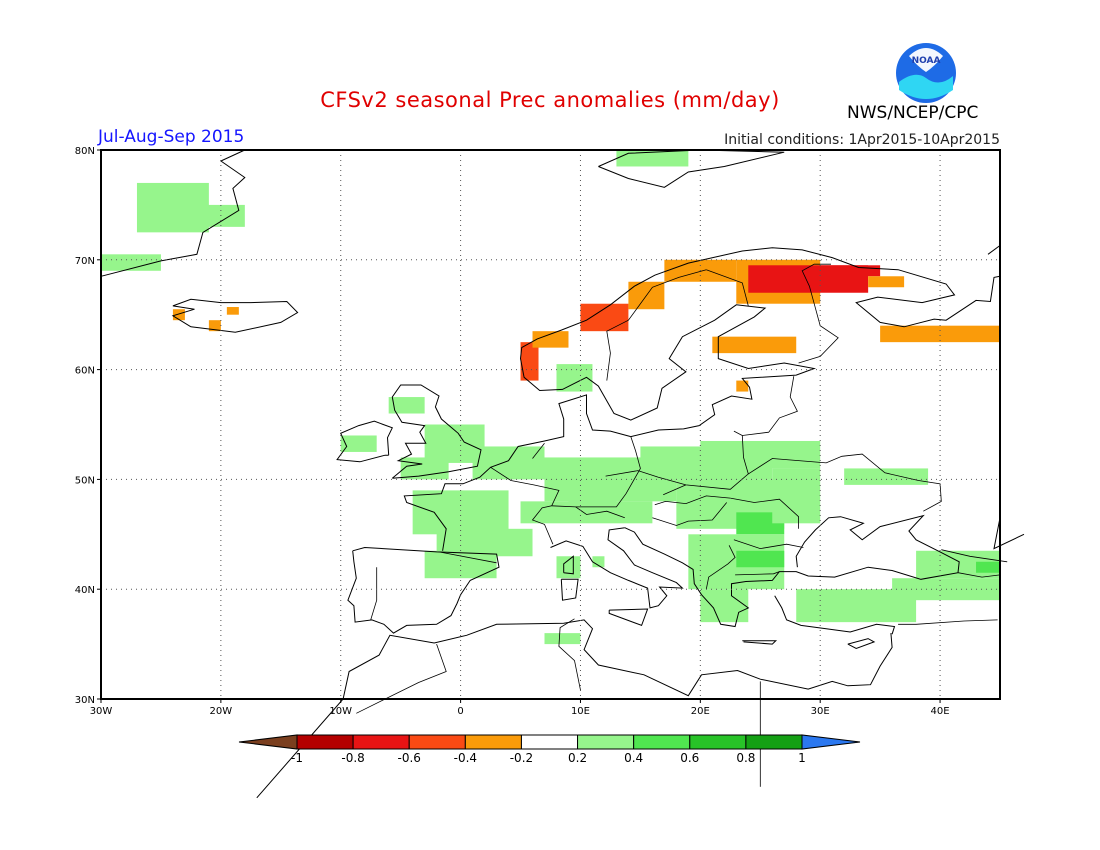 The height and width of the screenshot is (850, 1100). I want to click on colorbar-tick-label: 0.6, so click(690, 758).